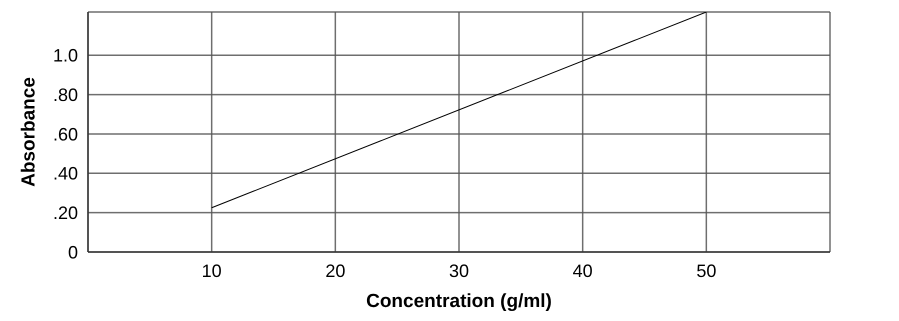 The height and width of the screenshot is (321, 899). What do you see at coordinates (582, 270) in the screenshot?
I see `x-tick-label: 40` at bounding box center [582, 270].